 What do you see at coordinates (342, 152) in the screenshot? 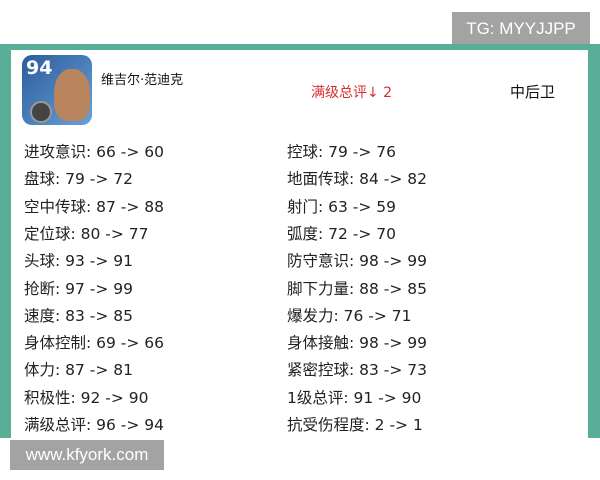
I see `stat-item: 控球: 79 -> 76` at bounding box center [342, 152].